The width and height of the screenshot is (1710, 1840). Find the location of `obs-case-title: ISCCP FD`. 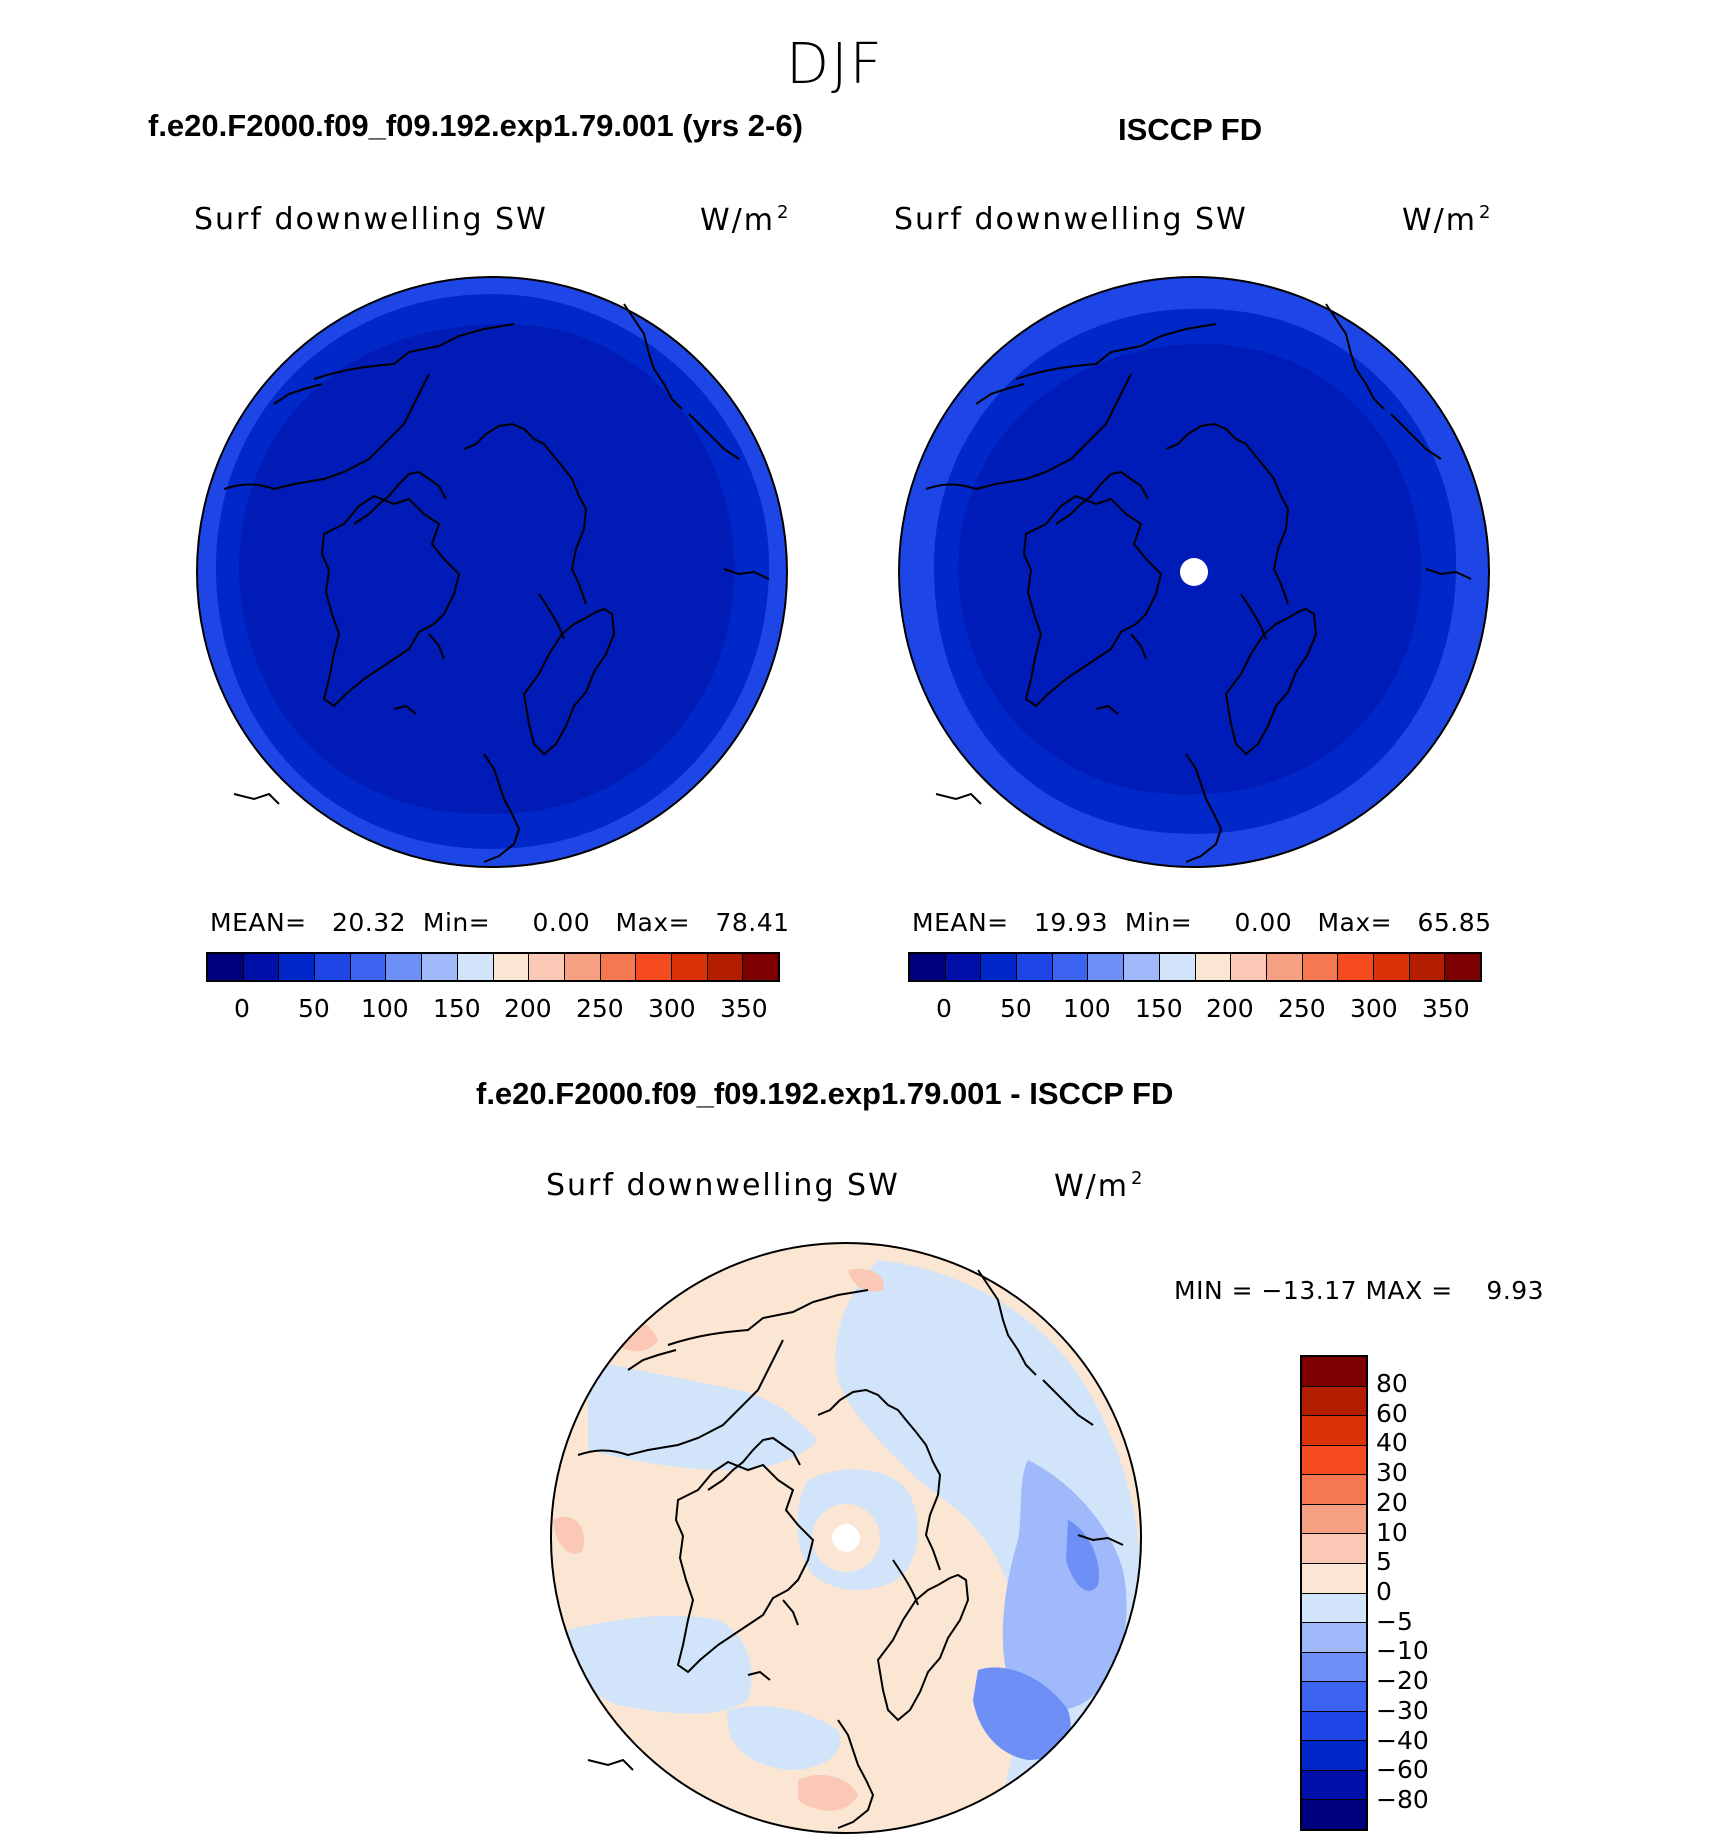

obs-case-title: ISCCP FD is located at coordinates (1190, 129).